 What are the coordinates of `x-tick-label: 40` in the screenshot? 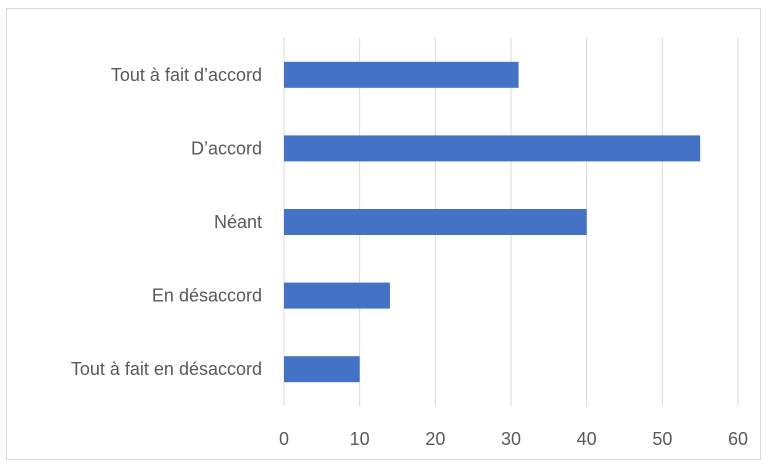 It's located at (587, 439).